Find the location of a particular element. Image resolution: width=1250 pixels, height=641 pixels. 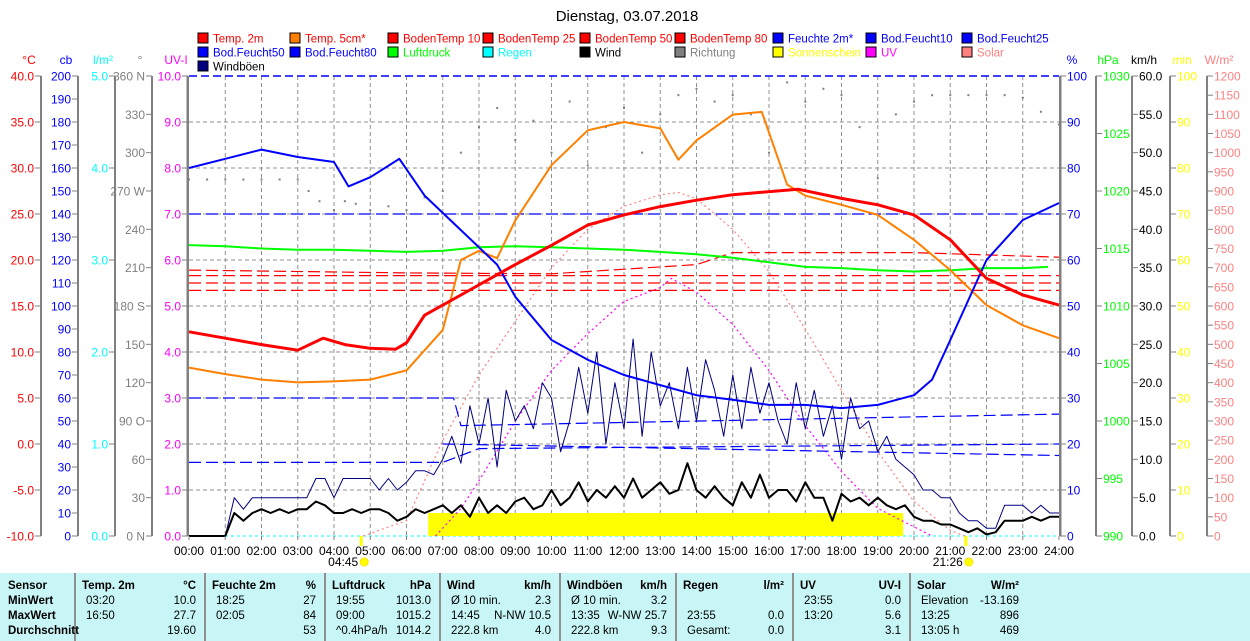

legend-label: Feuchte 2m* is located at coordinates (821, 40).